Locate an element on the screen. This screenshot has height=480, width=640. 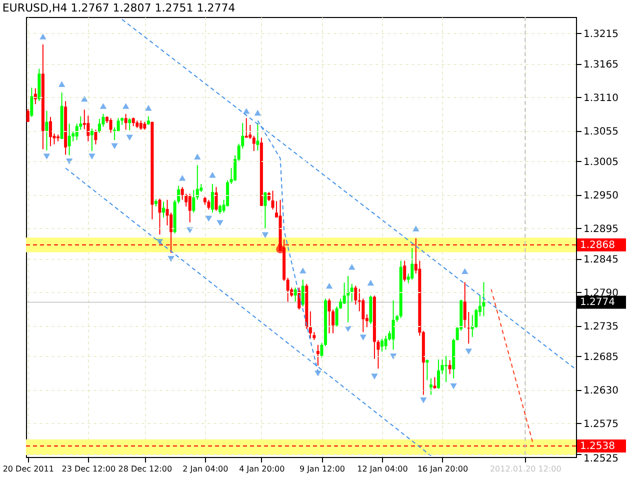
ref-line-label: 1.2538 is located at coordinates (597, 446).